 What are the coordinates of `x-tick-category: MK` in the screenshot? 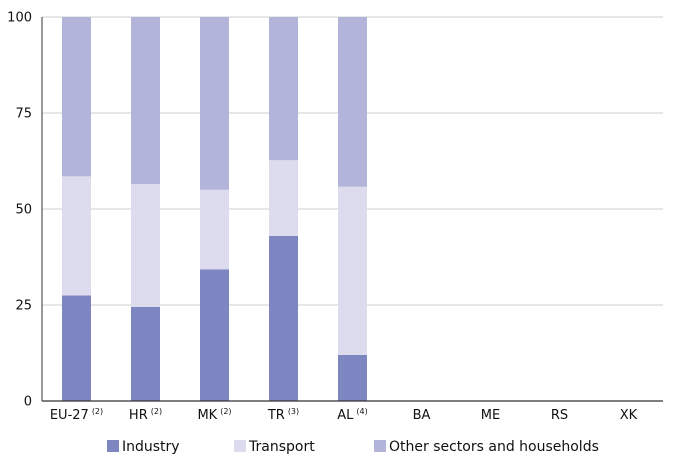 It's located at (207, 415).